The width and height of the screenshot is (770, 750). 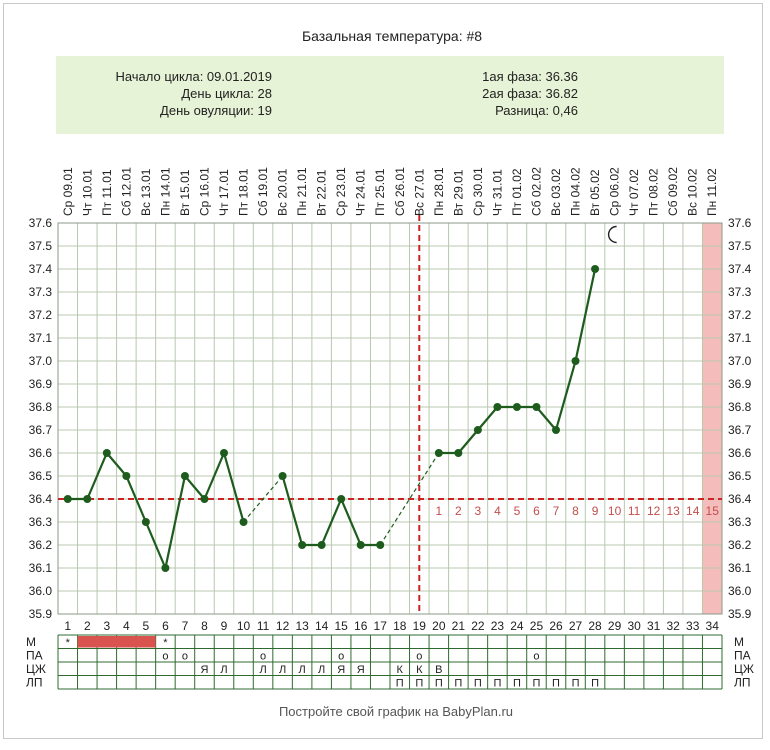 What do you see at coordinates (740, 292) in the screenshot?
I see `y-tick-right: 37.3` at bounding box center [740, 292].